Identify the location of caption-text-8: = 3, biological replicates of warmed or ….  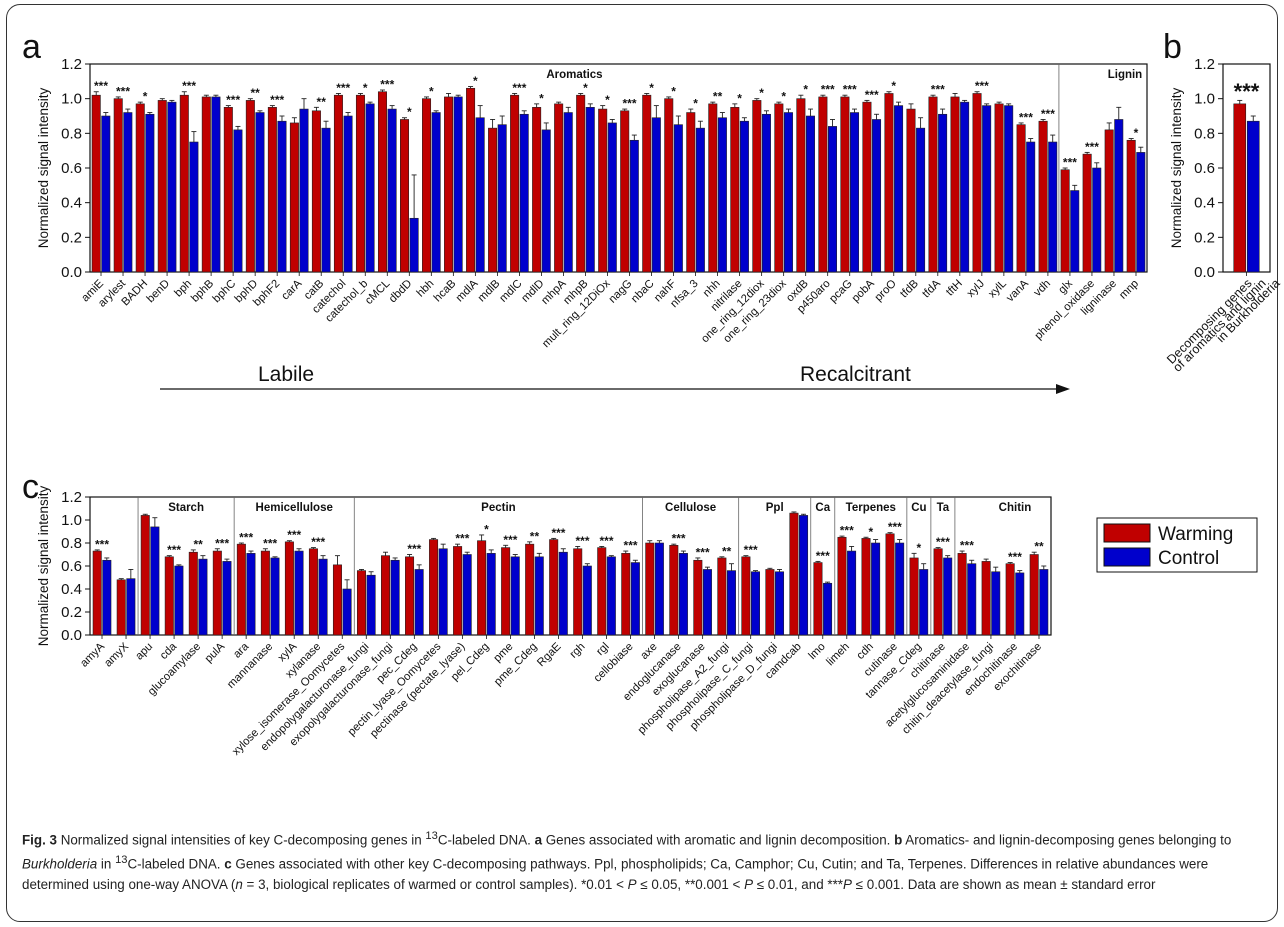
(435, 884).